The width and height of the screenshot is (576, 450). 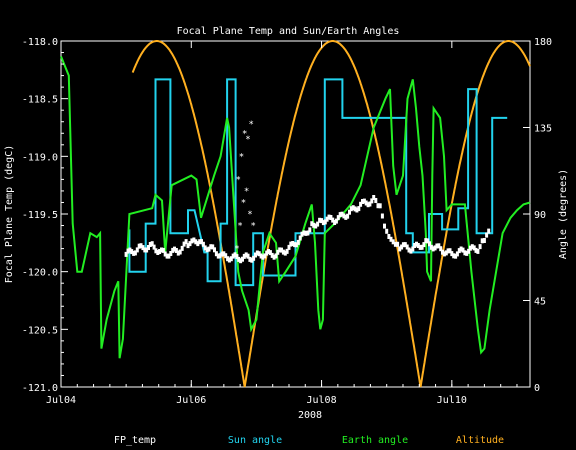 I want to click on y-left-tick-label: -119.0, so click(x=40, y=157).